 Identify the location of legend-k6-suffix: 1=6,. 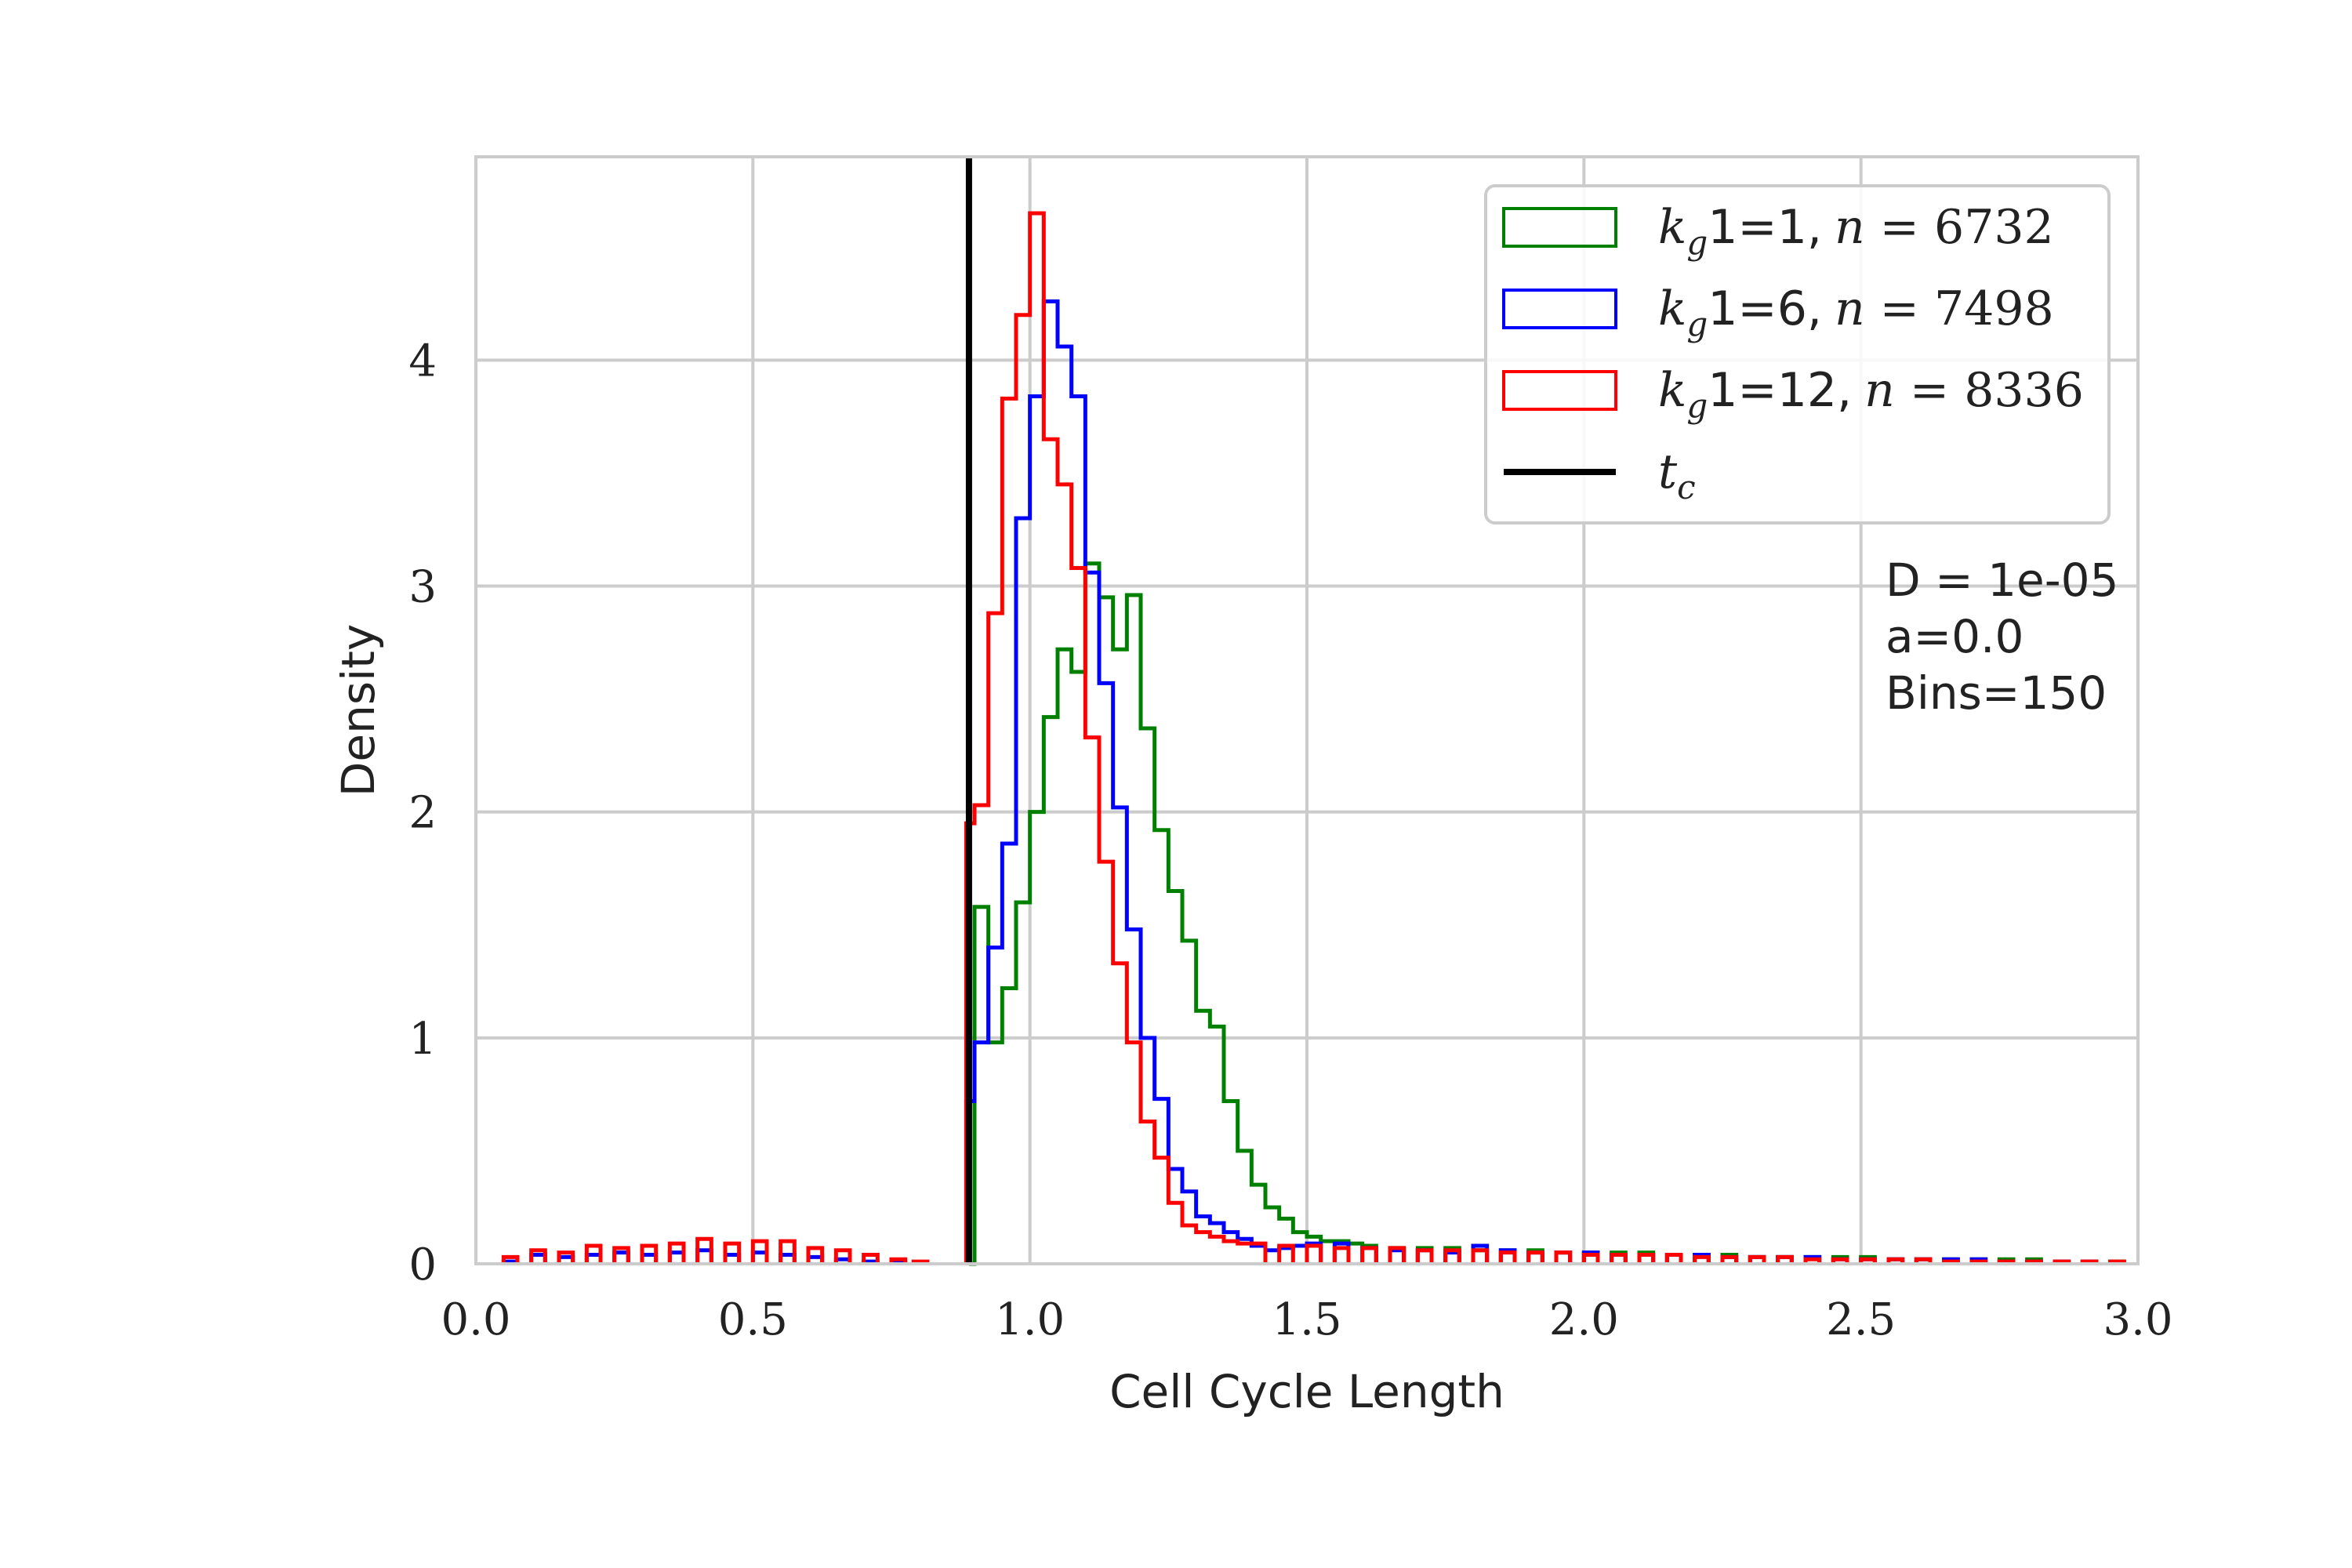
(1765, 308).